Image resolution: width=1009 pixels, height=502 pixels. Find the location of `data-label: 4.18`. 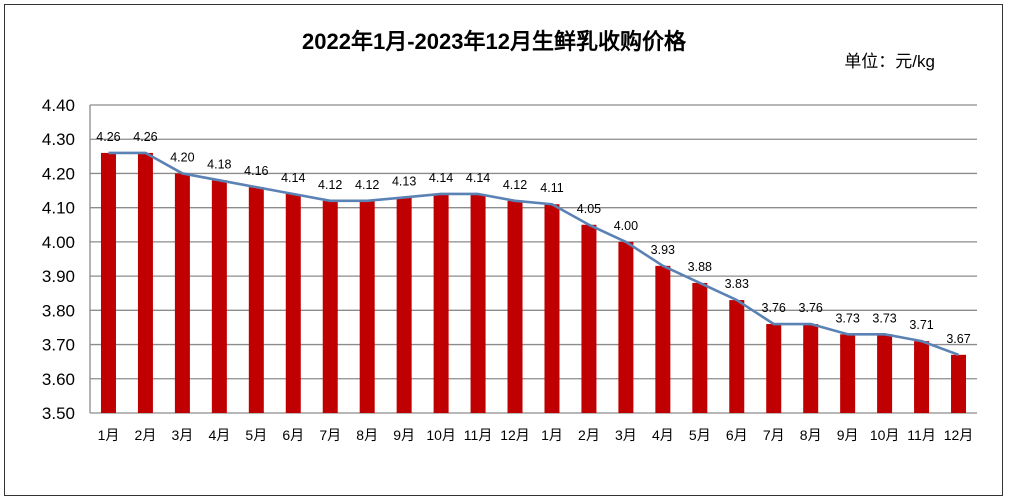

data-label: 4.18 is located at coordinates (219, 164).